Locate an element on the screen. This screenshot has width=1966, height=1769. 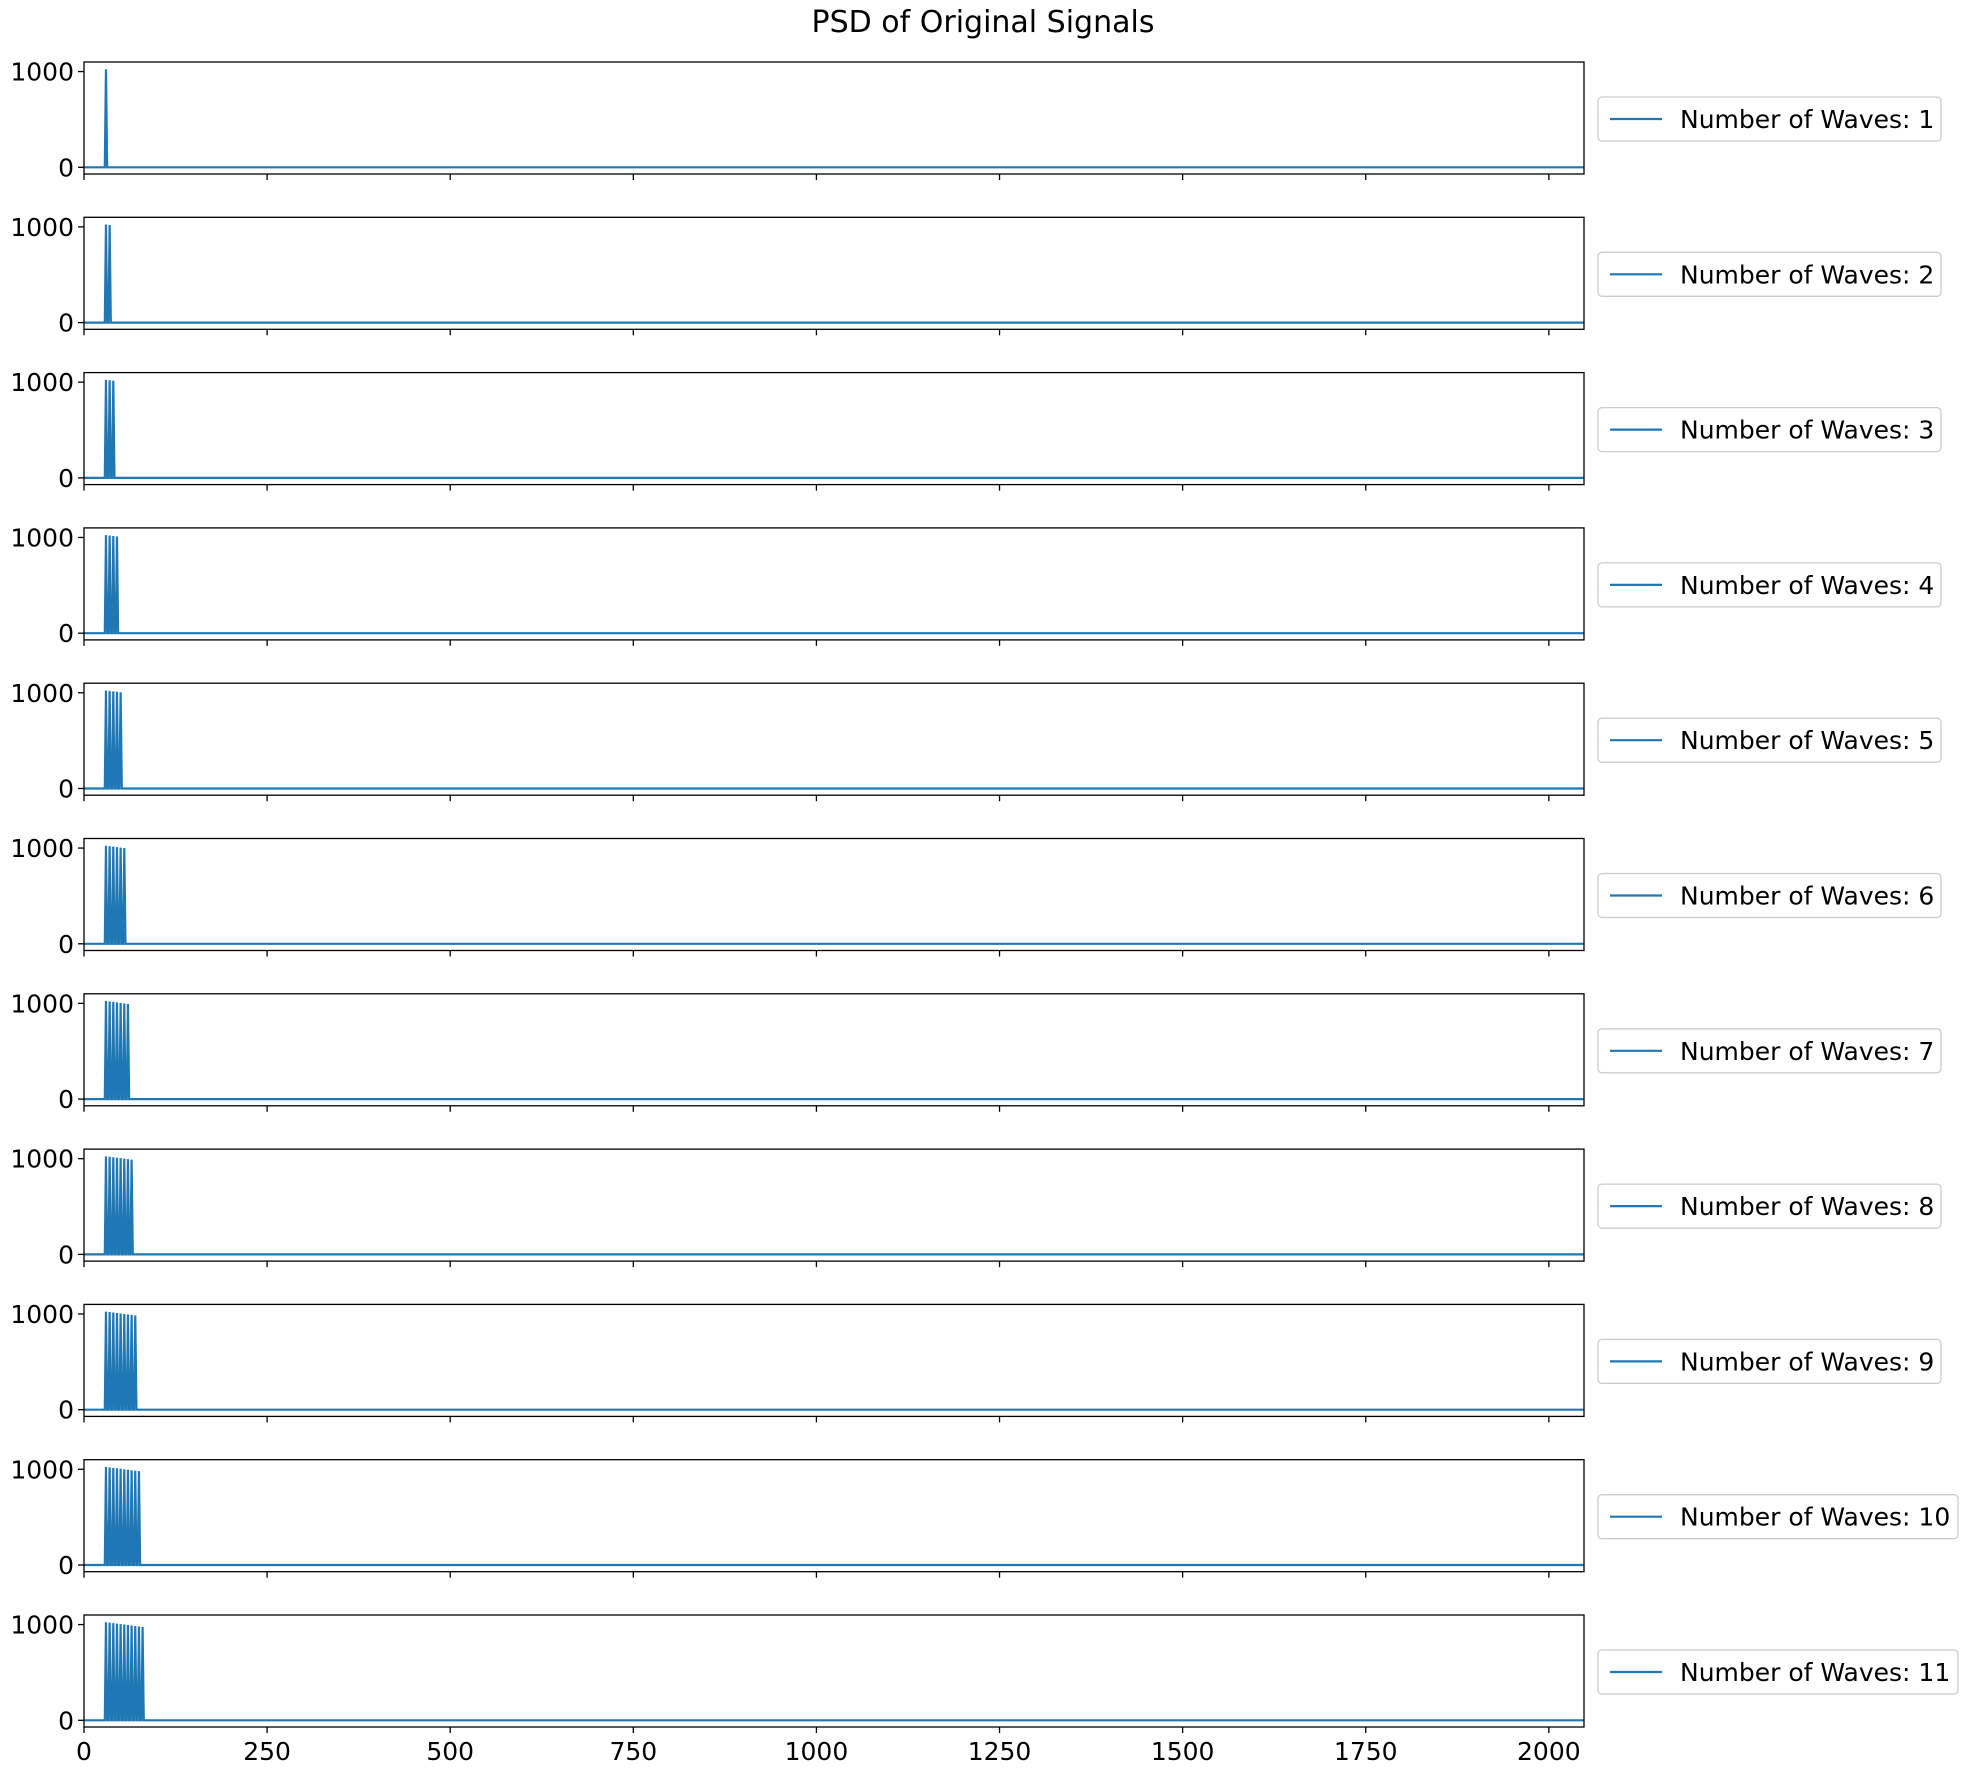
subplot-6: 0 1000 Number of Waves: 6 is located at coordinates (976, 896).